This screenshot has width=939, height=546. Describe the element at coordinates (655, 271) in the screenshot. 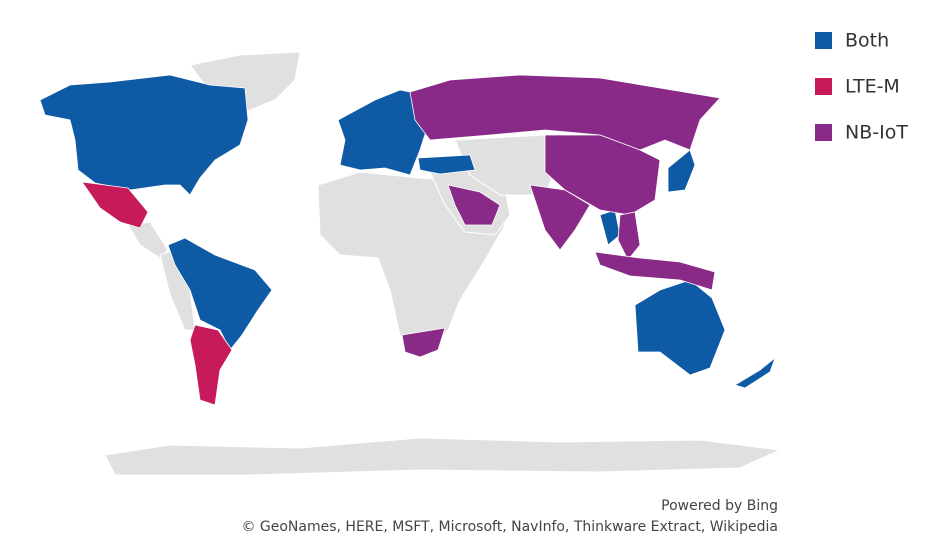

I see `indonesia` at that location.